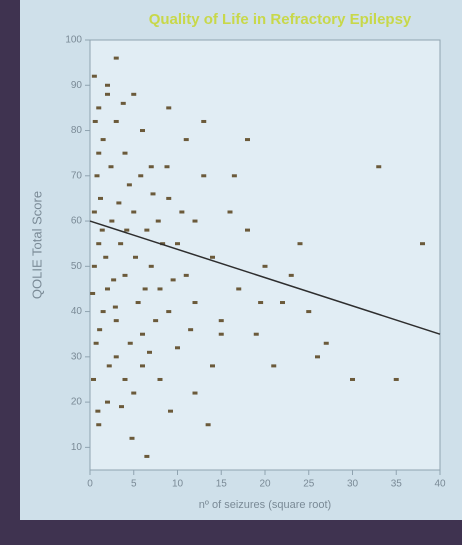 The height and width of the screenshot is (545, 462). I want to click on y-tick-label: 50, so click(77, 266).